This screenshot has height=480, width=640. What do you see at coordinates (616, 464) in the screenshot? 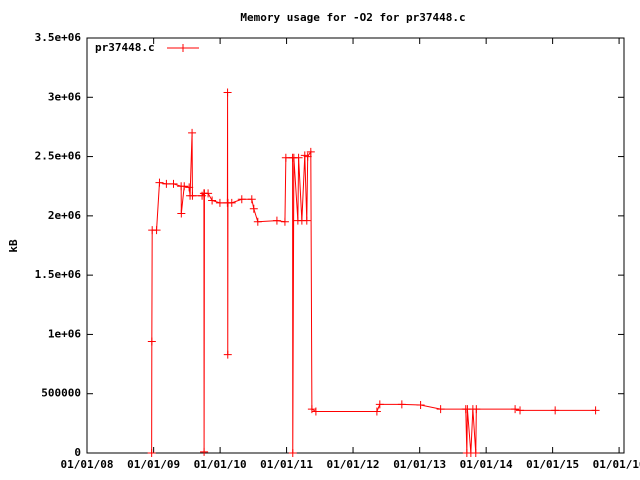
I see `x-tick-label: 01/01/16` at bounding box center [616, 464].